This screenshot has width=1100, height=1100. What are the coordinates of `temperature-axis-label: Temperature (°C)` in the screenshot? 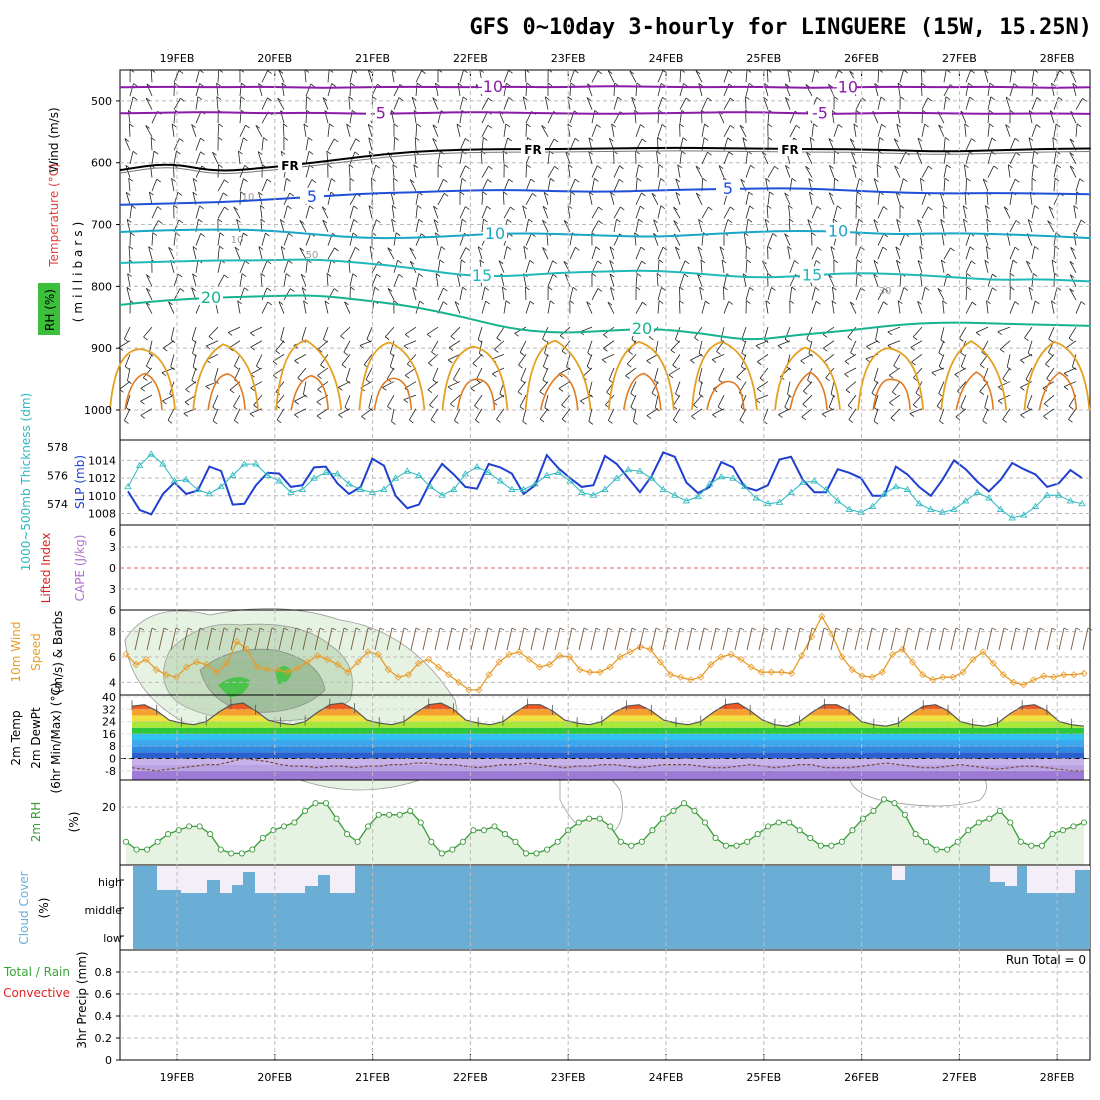 It's located at (54, 215).